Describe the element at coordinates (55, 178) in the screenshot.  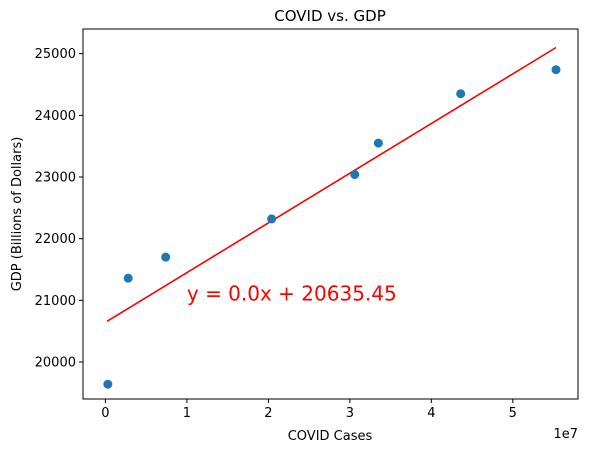
I see `y-tick-label: 23000` at that location.